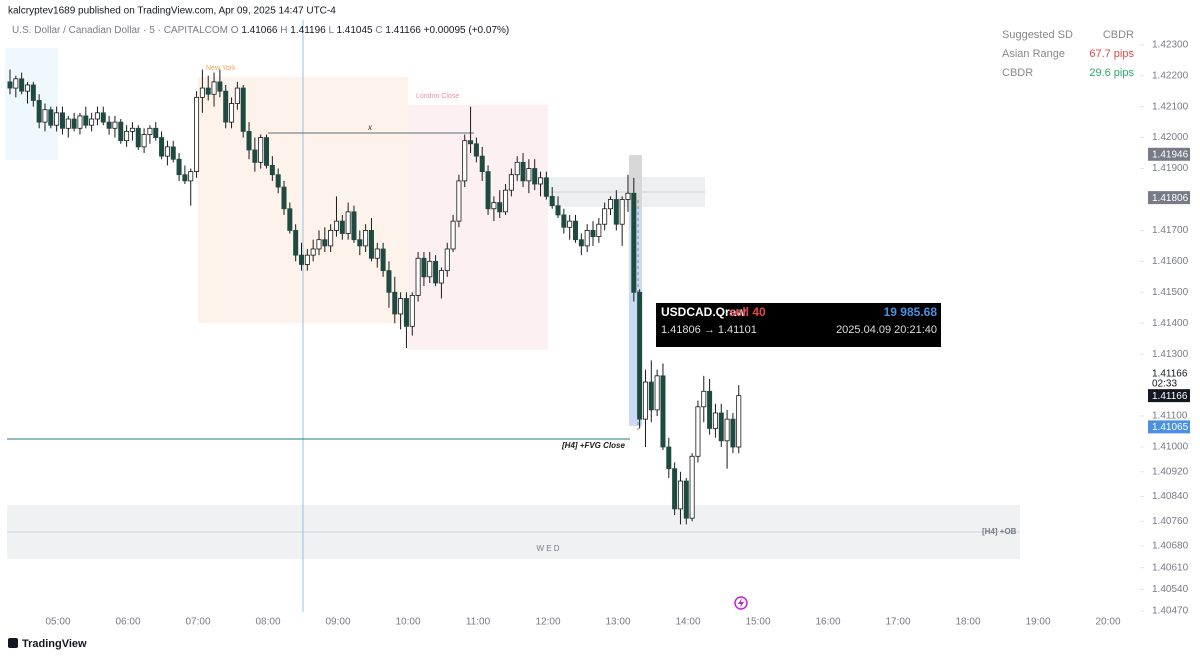  I want to click on session-label: New York, so click(221, 68).